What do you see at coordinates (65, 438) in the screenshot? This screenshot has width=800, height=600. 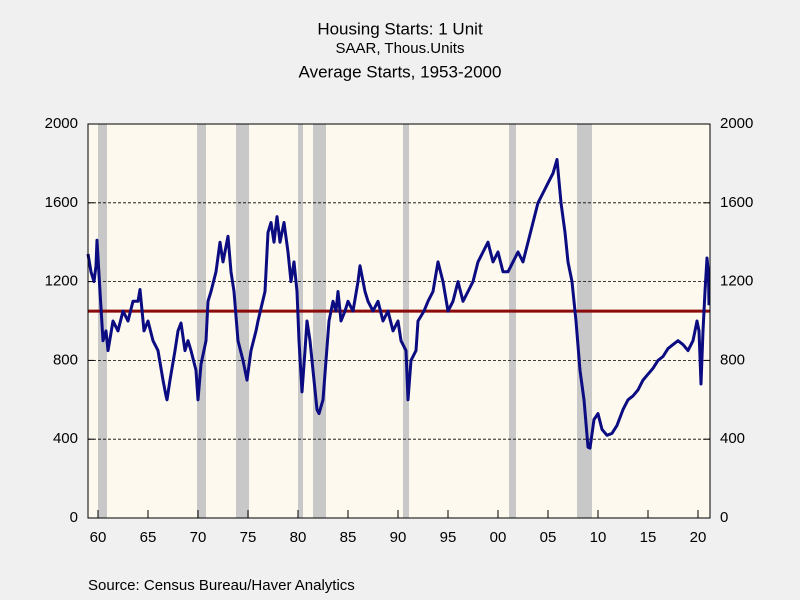 I see `y-tick-label: 400` at bounding box center [65, 438].